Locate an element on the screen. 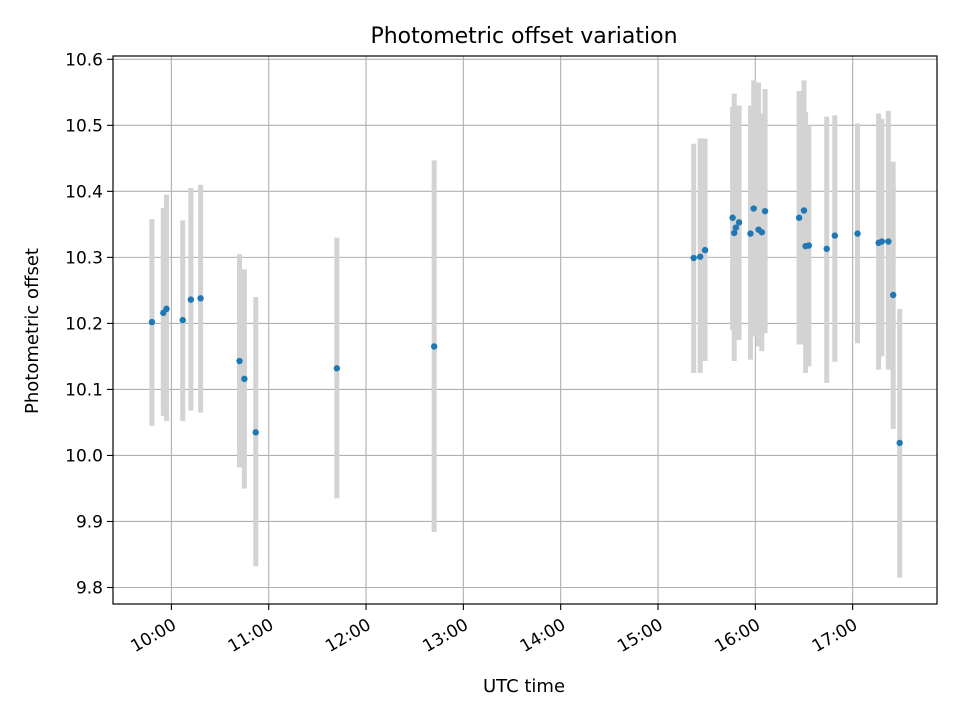 The height and width of the screenshot is (720, 960). y-tick-label: 9.9 is located at coordinates (89, 522).